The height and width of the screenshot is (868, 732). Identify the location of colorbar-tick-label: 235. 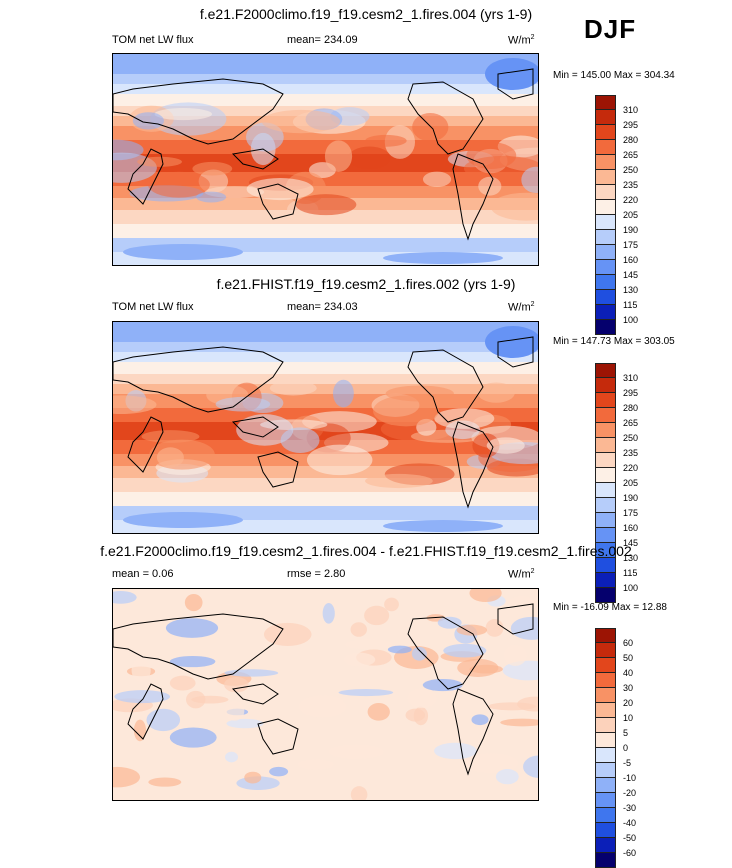
(631, 185).